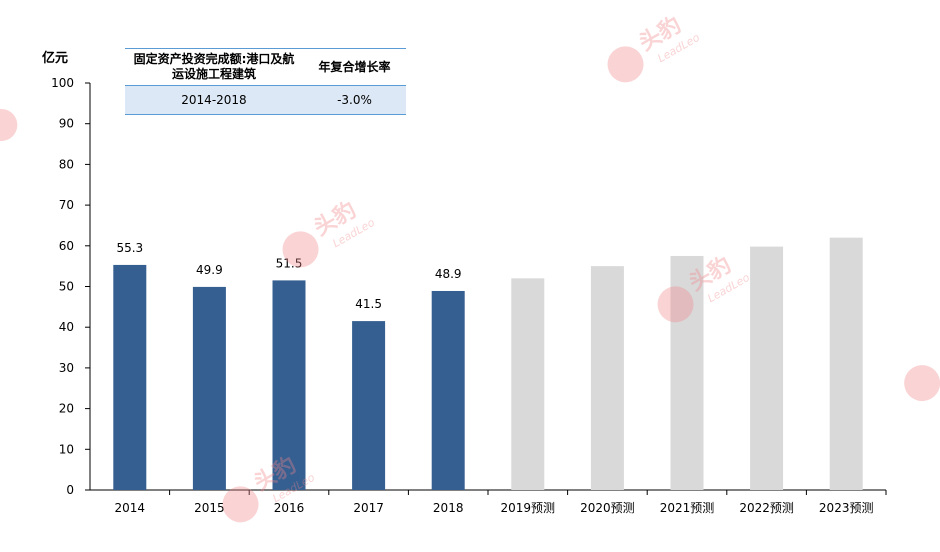 The image size is (940, 552). I want to click on x-tick-label: 2023预测, so click(846, 508).